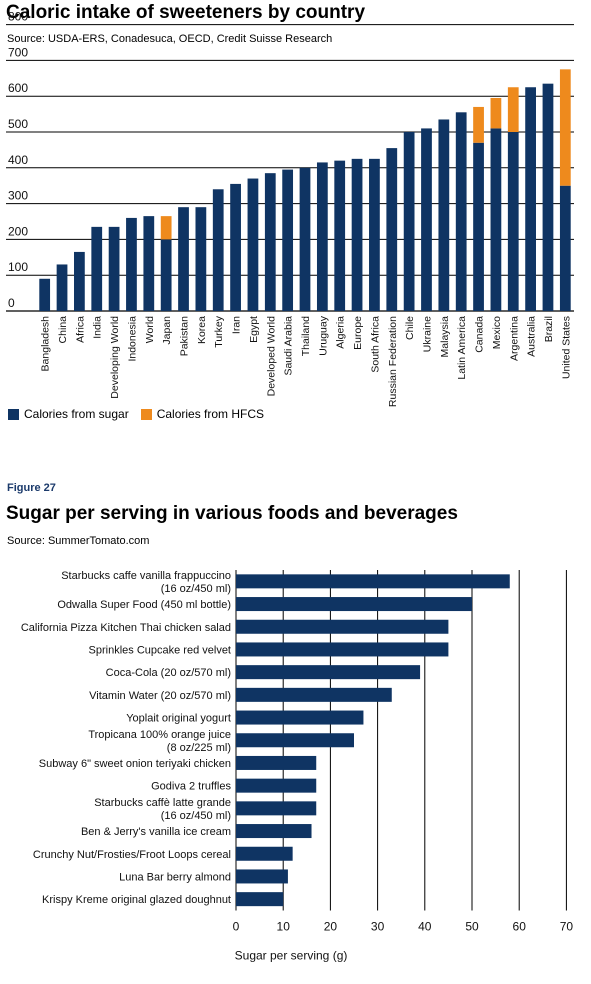  Describe the element at coordinates (186, 12) in the screenshot. I see `chart1-title: Caloric intake of sweeteners by country` at that location.